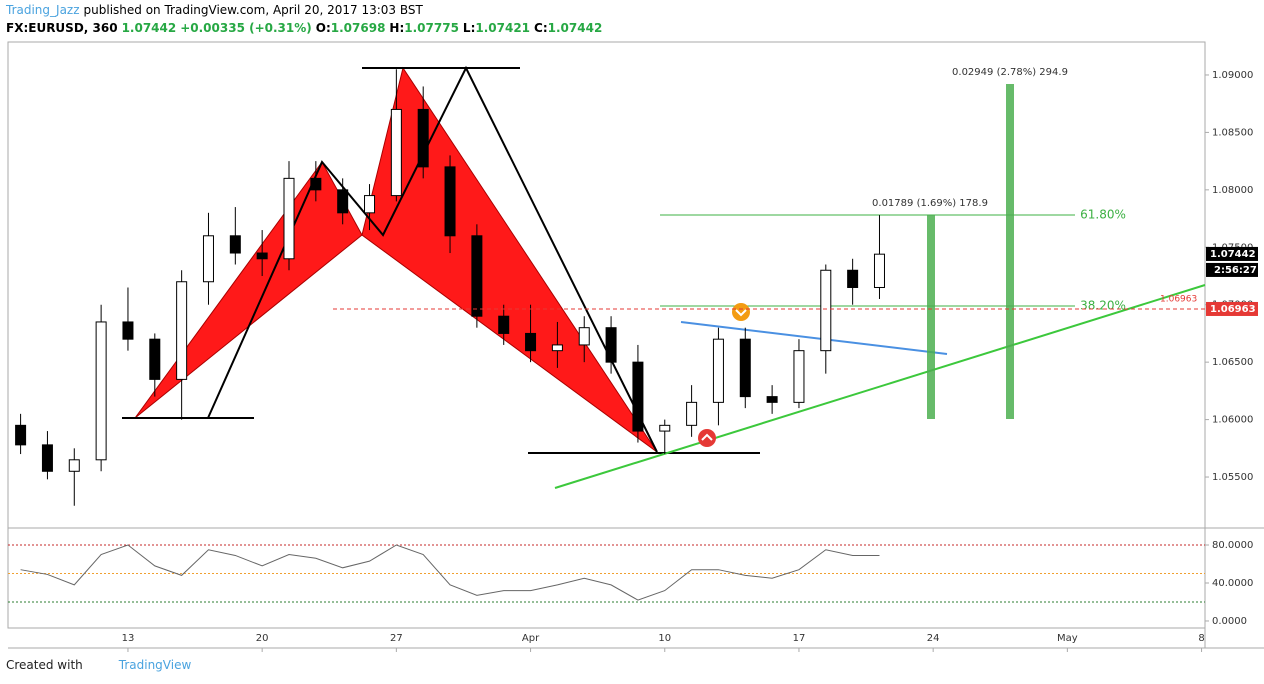  Describe the element at coordinates (323, 28) in the screenshot. I see `ohlc-label: O:` at that location.